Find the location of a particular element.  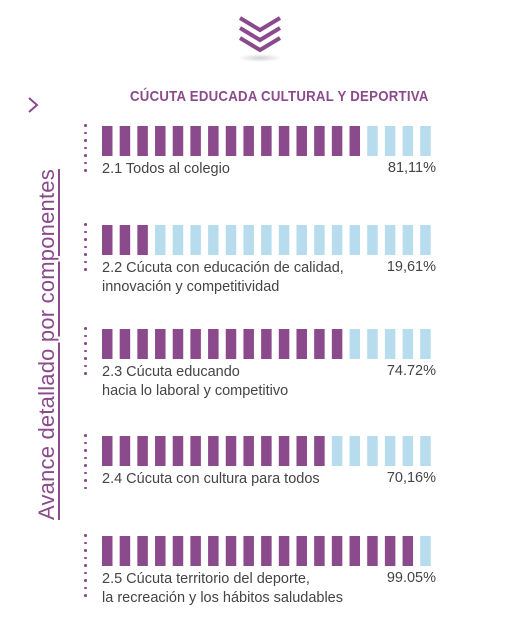

value-label: 74.72% is located at coordinates (411, 371).